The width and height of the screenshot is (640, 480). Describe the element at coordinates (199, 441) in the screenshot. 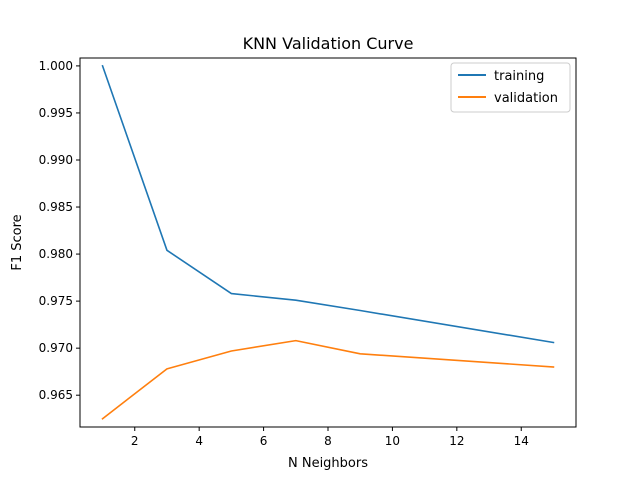

I see `x-tick-label: 4` at that location.